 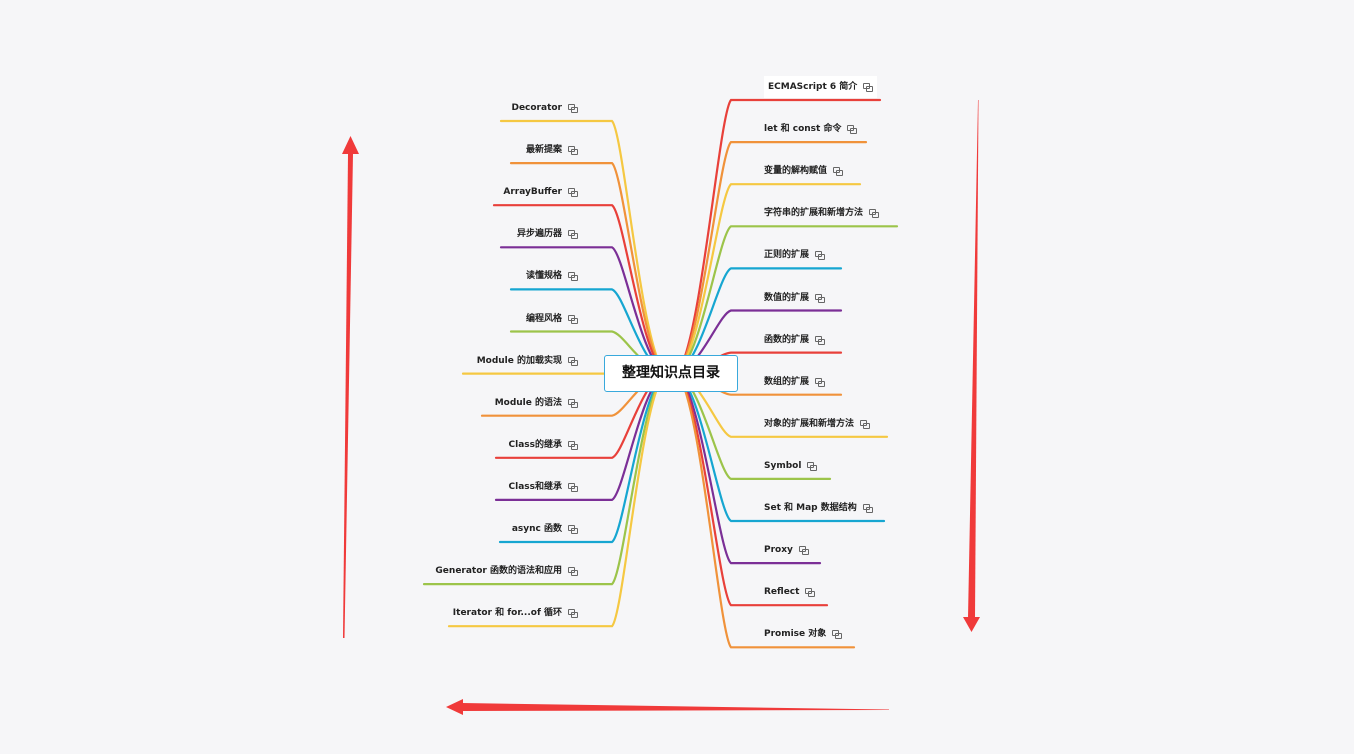 I want to click on left-topic-node: Class和继承, so click(x=537, y=487).